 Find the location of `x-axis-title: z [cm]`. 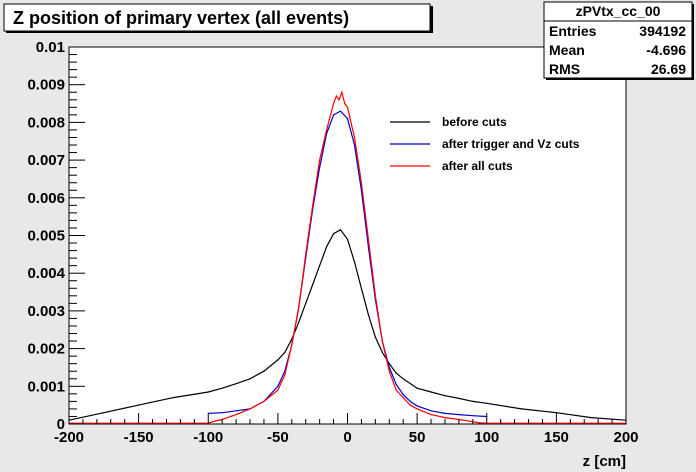

x-axis-title: z [cm] is located at coordinates (604, 461).